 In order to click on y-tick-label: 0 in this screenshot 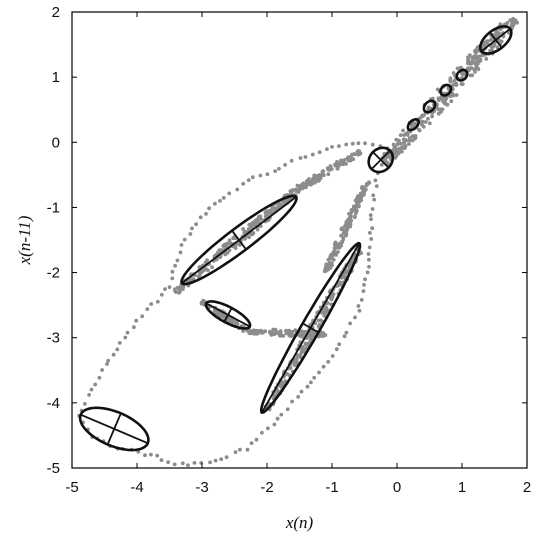, I will do `click(56, 142)`.